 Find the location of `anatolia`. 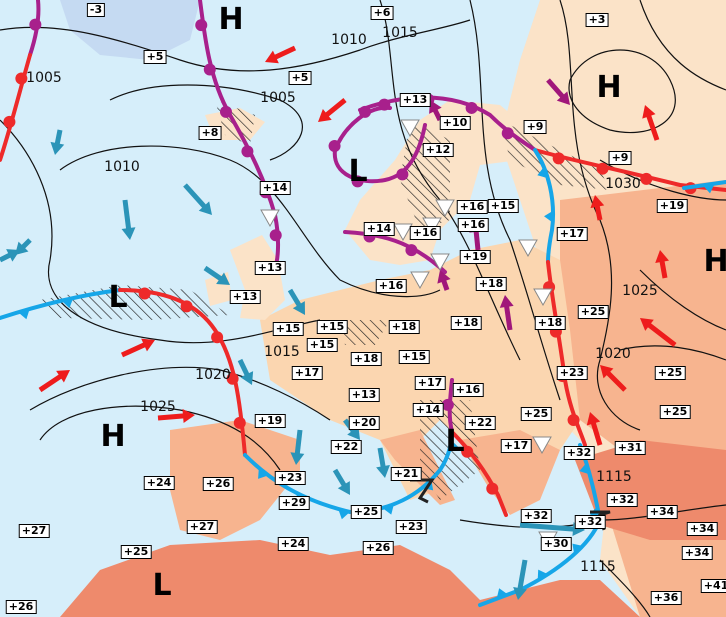

anatolia is located at coordinates (650, 490).